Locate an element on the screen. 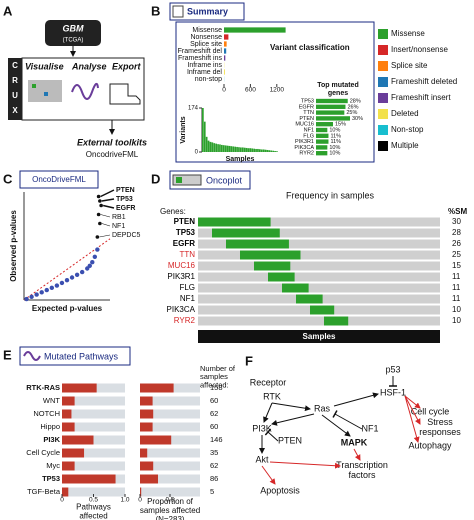  gene-label: PIK3CA is located at coordinates (181, 309).